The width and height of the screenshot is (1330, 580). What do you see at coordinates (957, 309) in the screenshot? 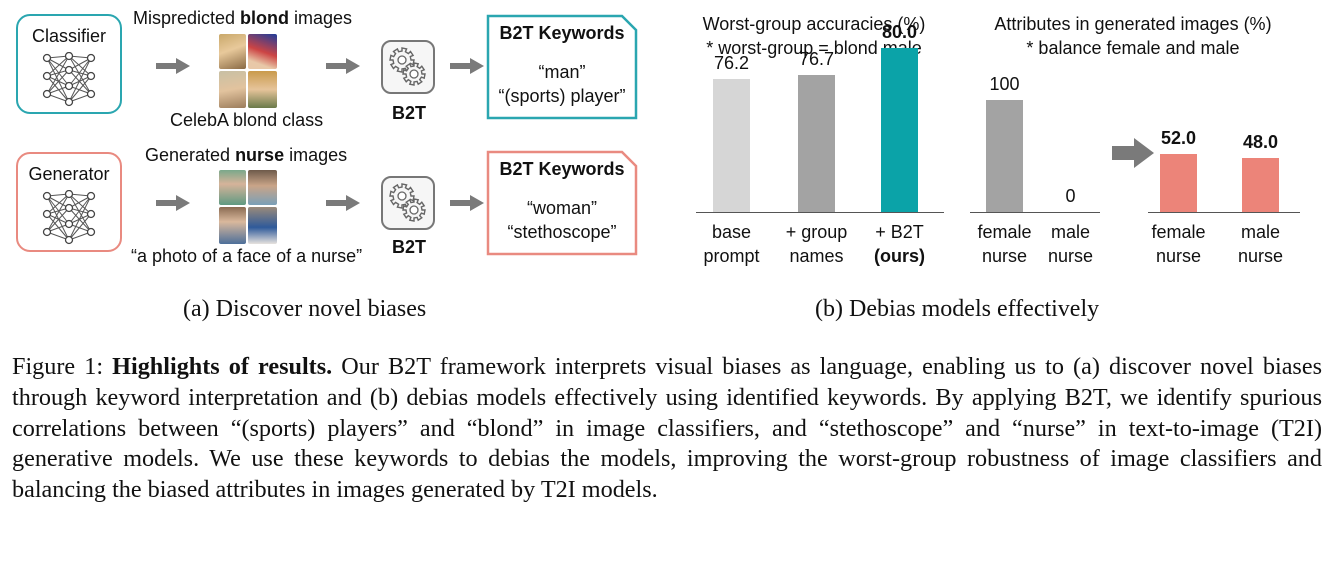
I see `subcaption-b: (b) Debias models effectively` at bounding box center [957, 309].